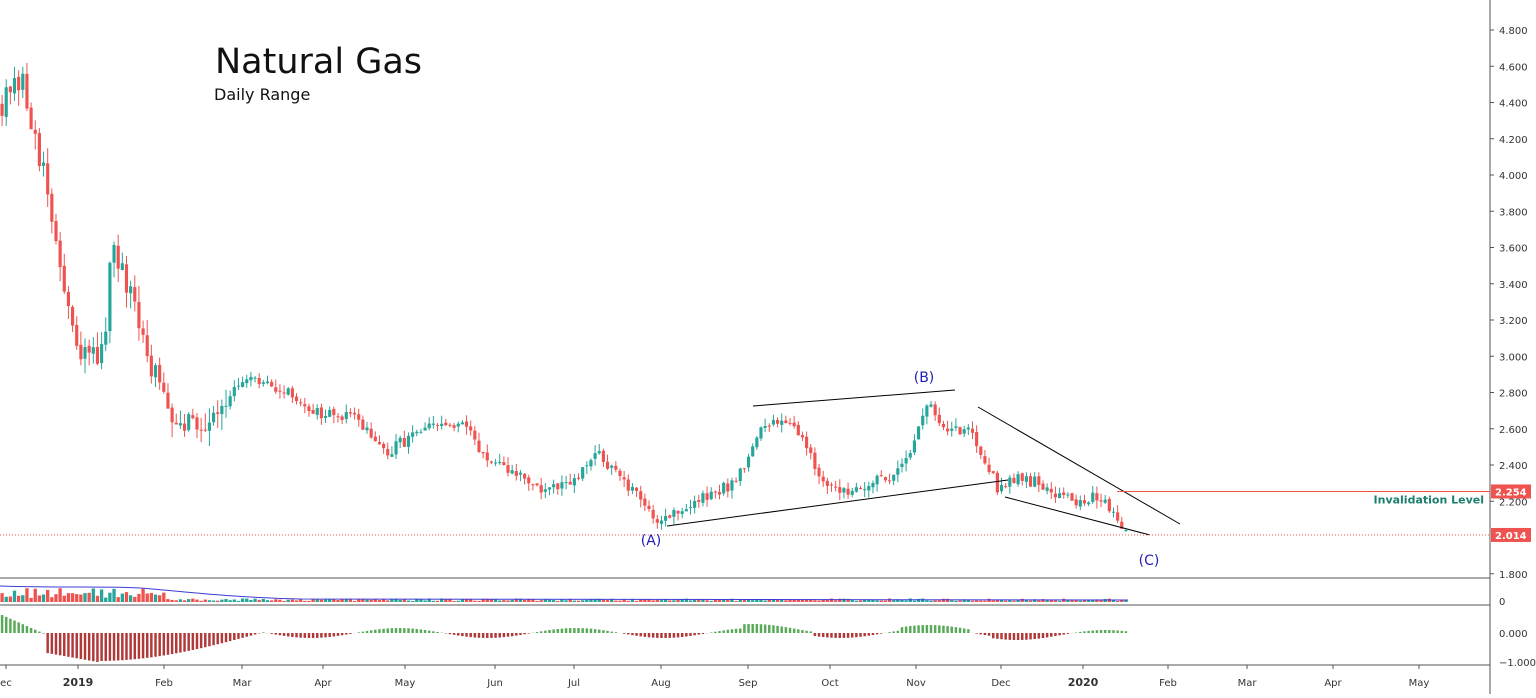 The width and height of the screenshot is (1536, 698). Describe the element at coordinates (262, 94) in the screenshot. I see `chart-subtitle: Daily Range` at that location.